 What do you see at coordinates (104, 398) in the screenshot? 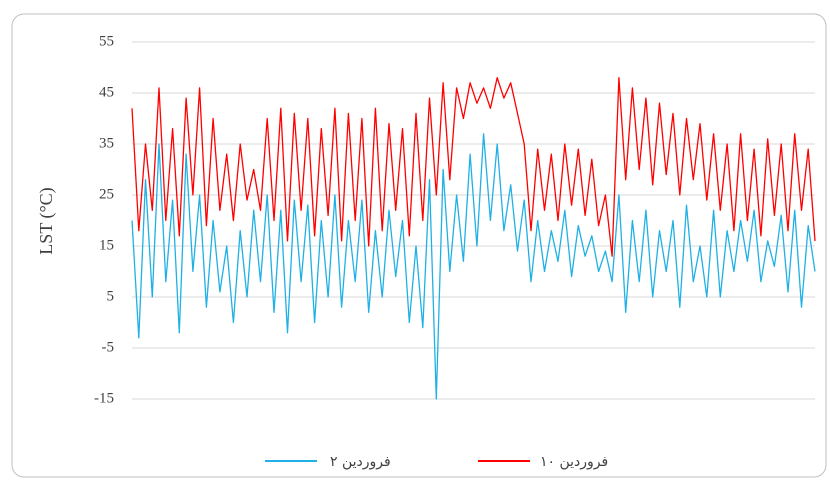
I see `y-tick-label: -15` at bounding box center [104, 398].